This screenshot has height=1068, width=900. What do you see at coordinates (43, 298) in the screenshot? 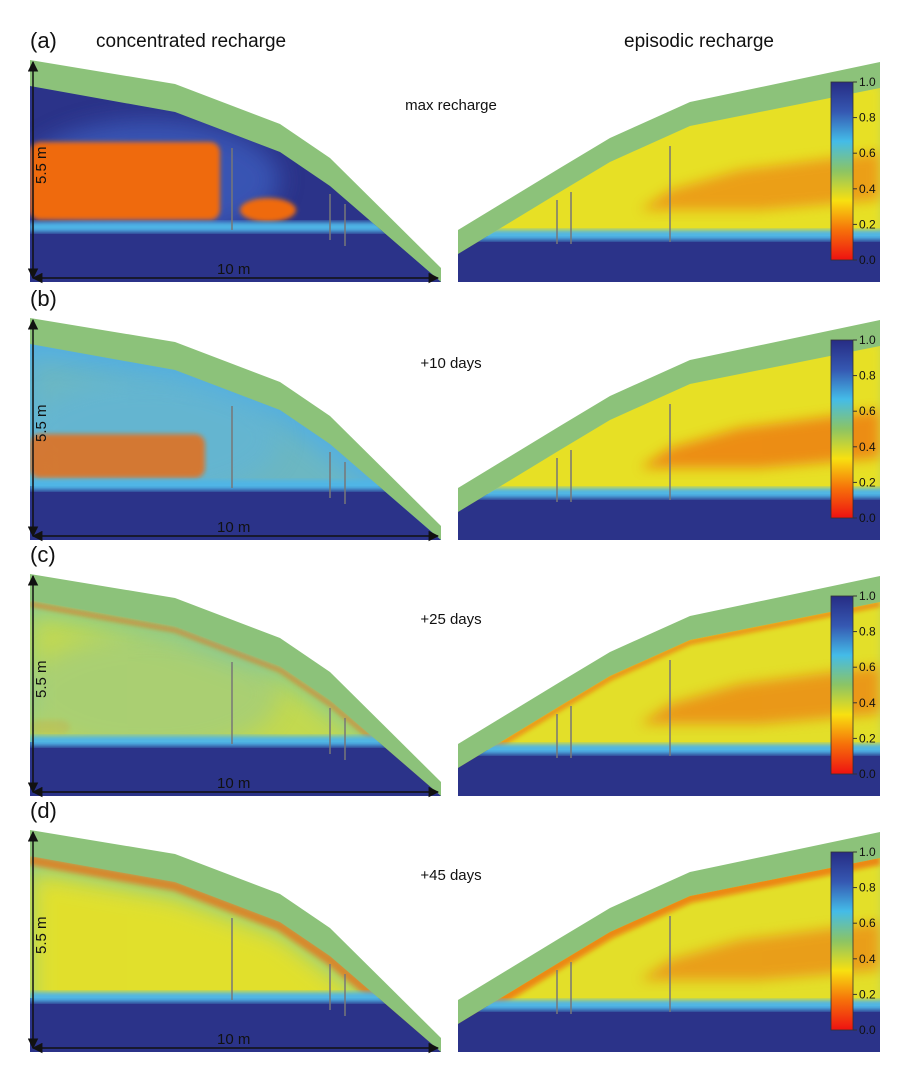
I see `panel-letter: (b)` at bounding box center [43, 298].